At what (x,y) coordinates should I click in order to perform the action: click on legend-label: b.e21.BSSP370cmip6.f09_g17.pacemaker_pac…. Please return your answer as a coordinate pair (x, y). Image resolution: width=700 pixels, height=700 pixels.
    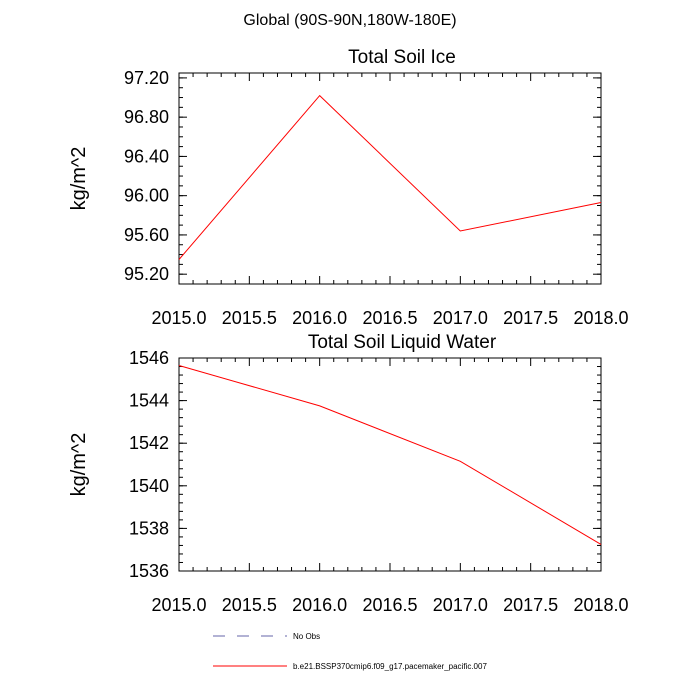
    Looking at the image, I should click on (390, 666).